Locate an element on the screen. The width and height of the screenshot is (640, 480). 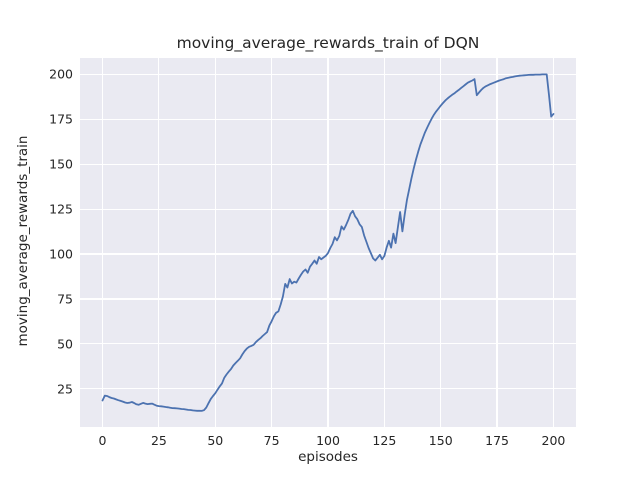
y-tick-label: 50 is located at coordinates (65, 344).